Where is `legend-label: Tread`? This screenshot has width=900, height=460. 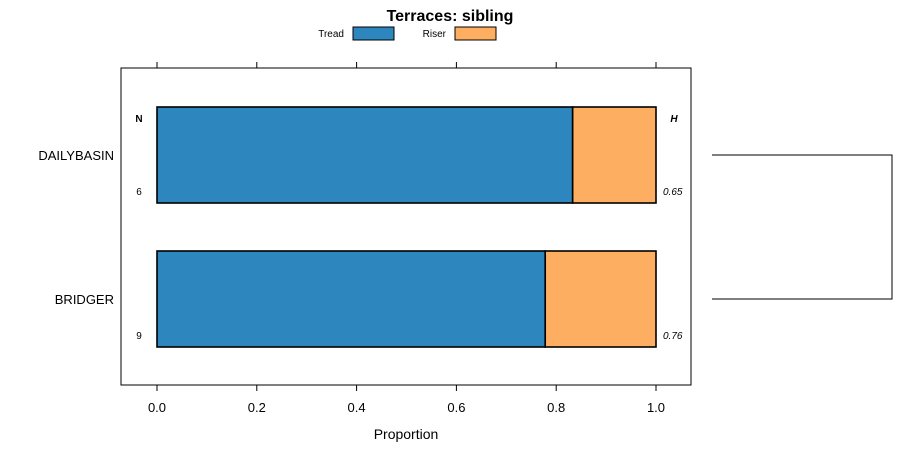
legend-label: Tread is located at coordinates (331, 34).